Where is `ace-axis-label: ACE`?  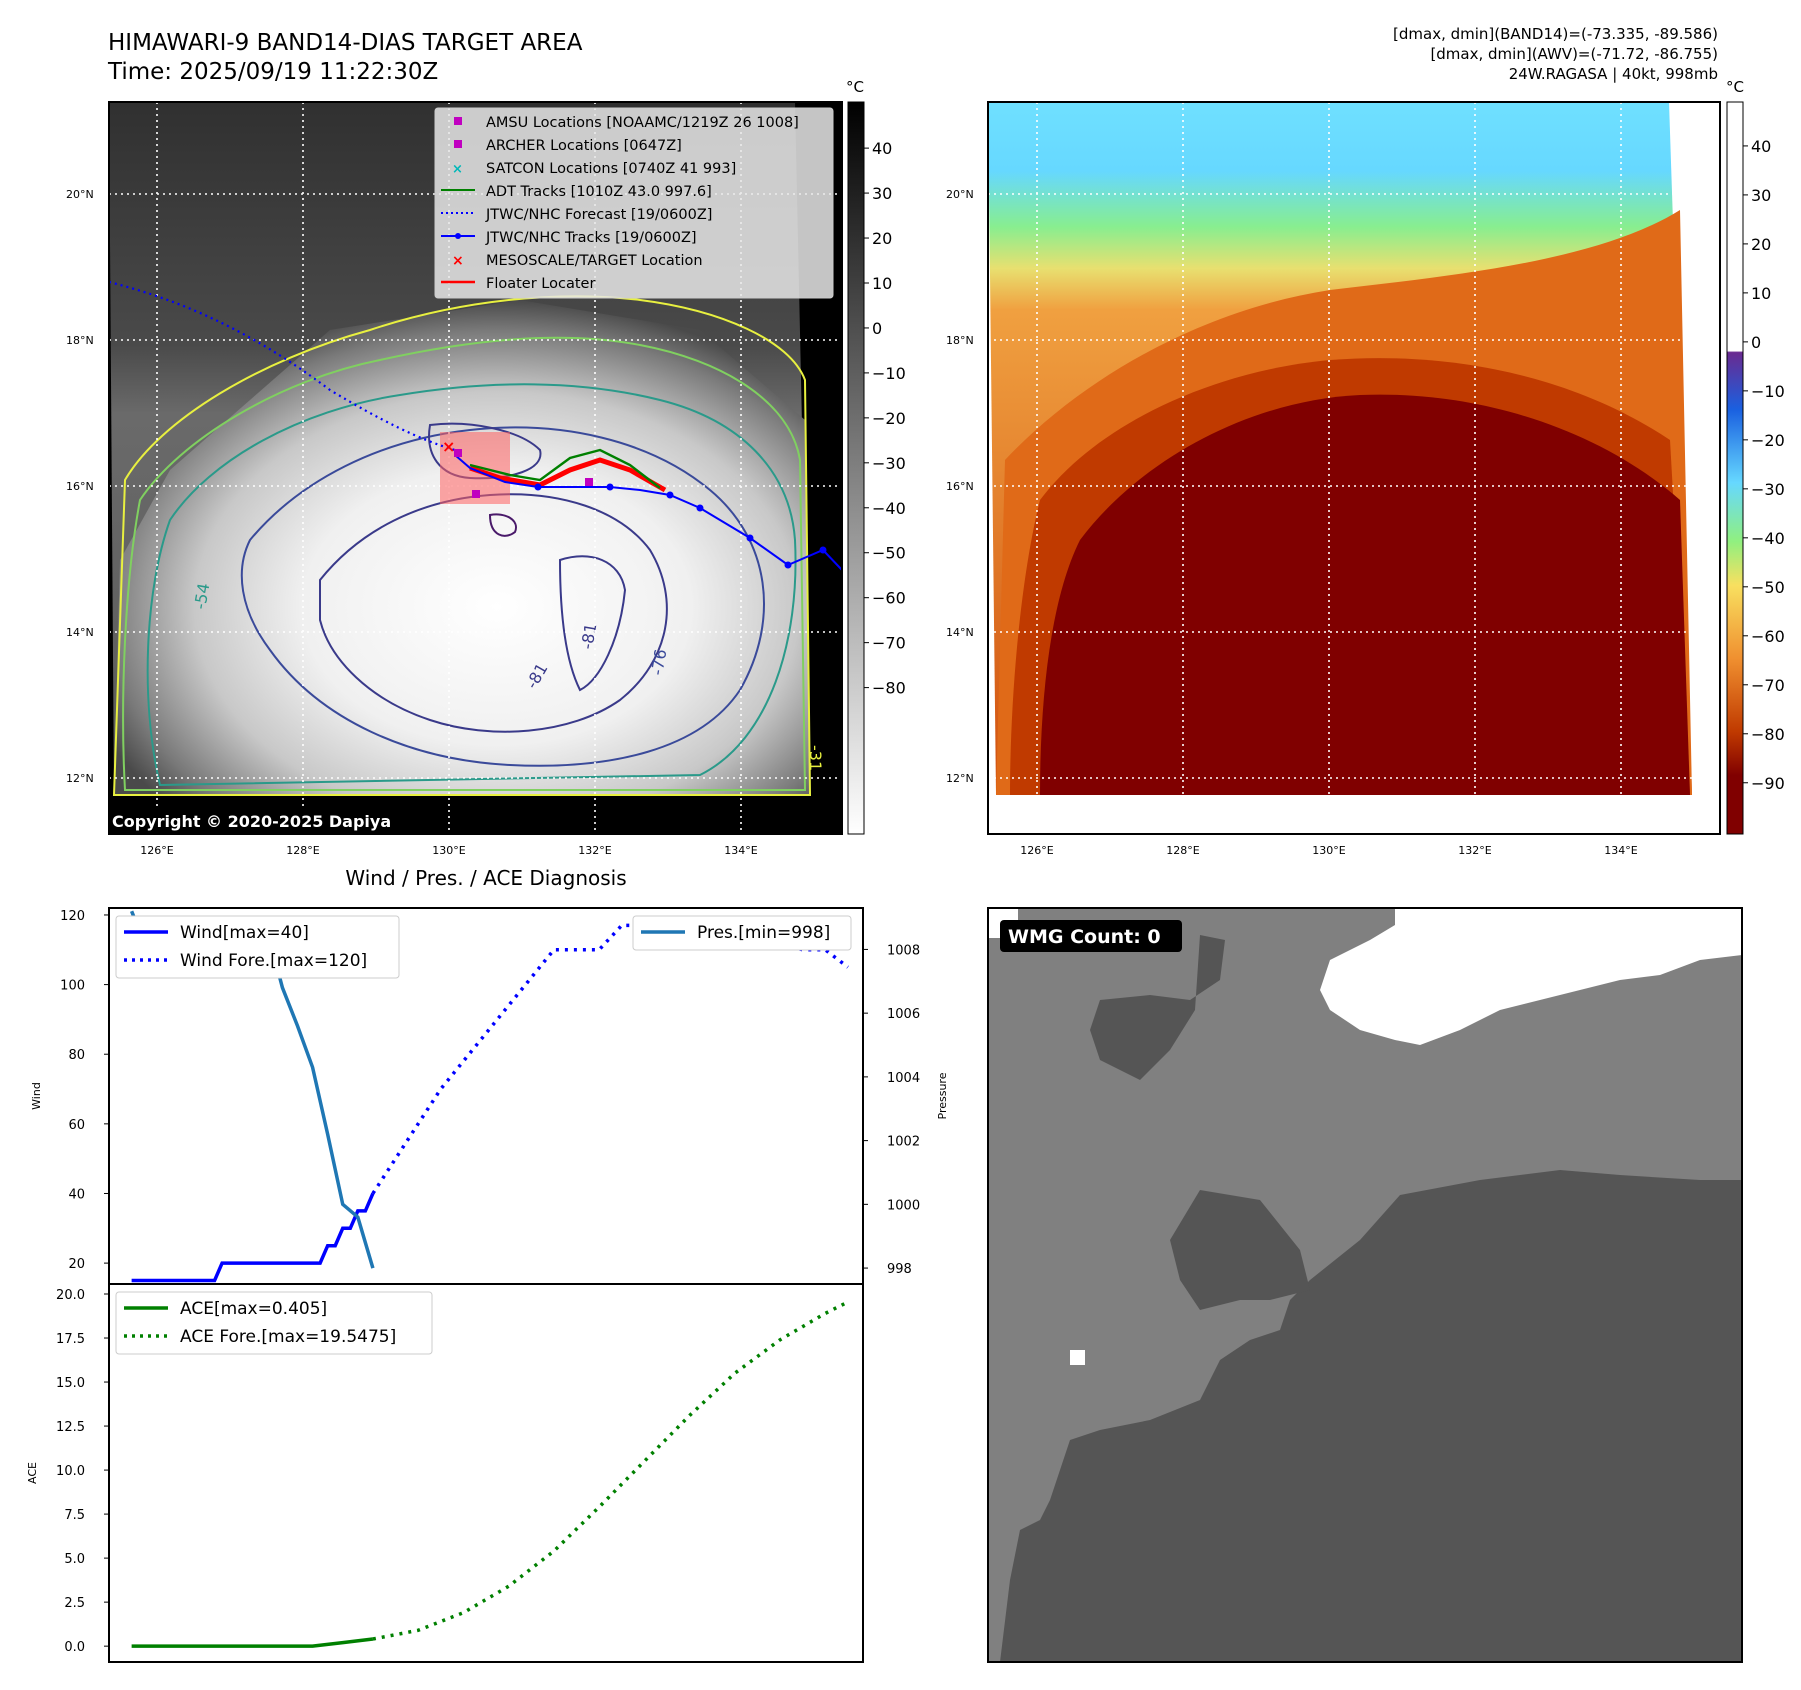
ace-axis-label: ACE is located at coordinates (32, 1473).